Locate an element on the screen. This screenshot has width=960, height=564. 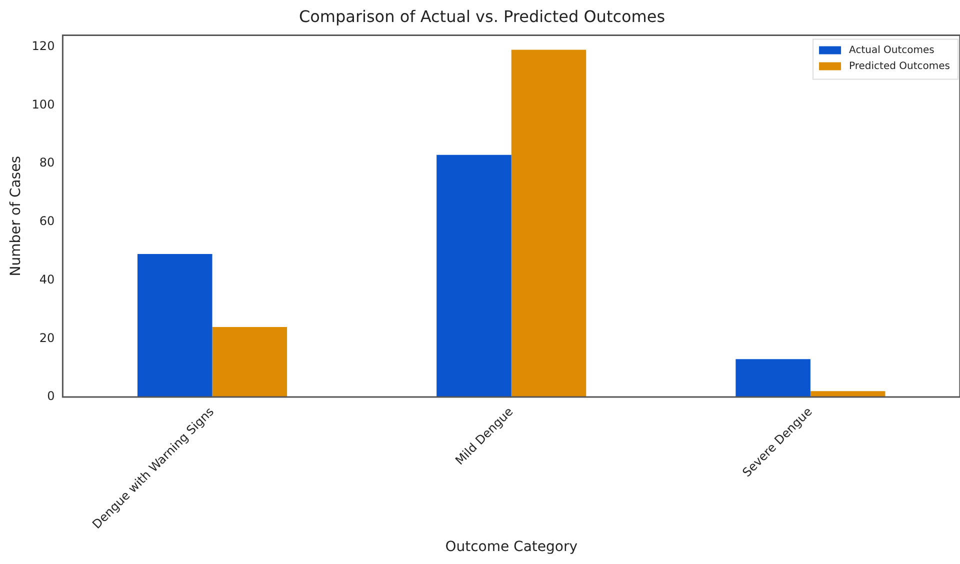
legend-label: Actual Outcomes is located at coordinates (891, 50).